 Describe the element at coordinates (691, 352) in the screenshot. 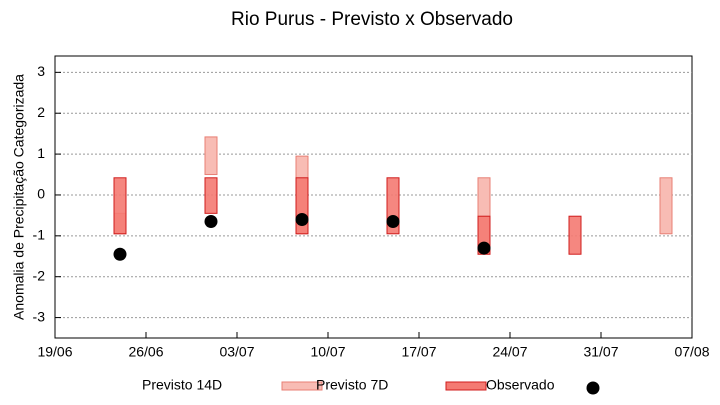

I see `x-tick-label: 07/08` at that location.